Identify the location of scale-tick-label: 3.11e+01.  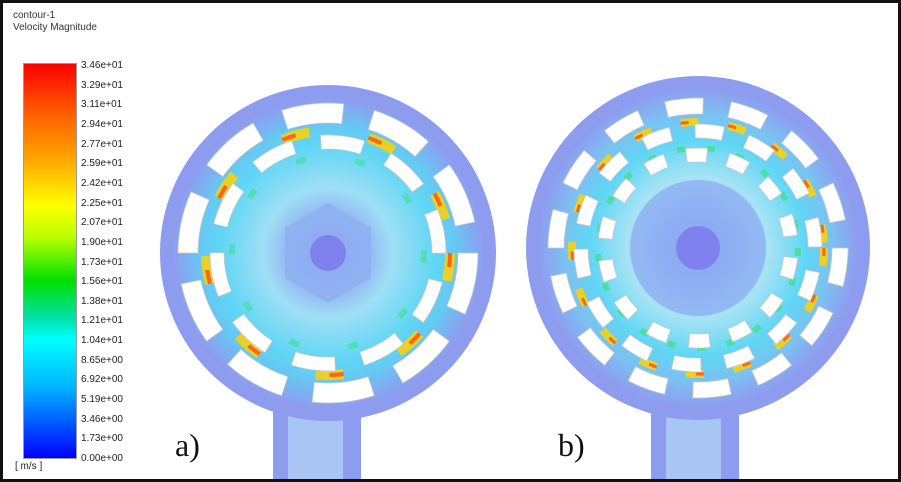
(102, 105).